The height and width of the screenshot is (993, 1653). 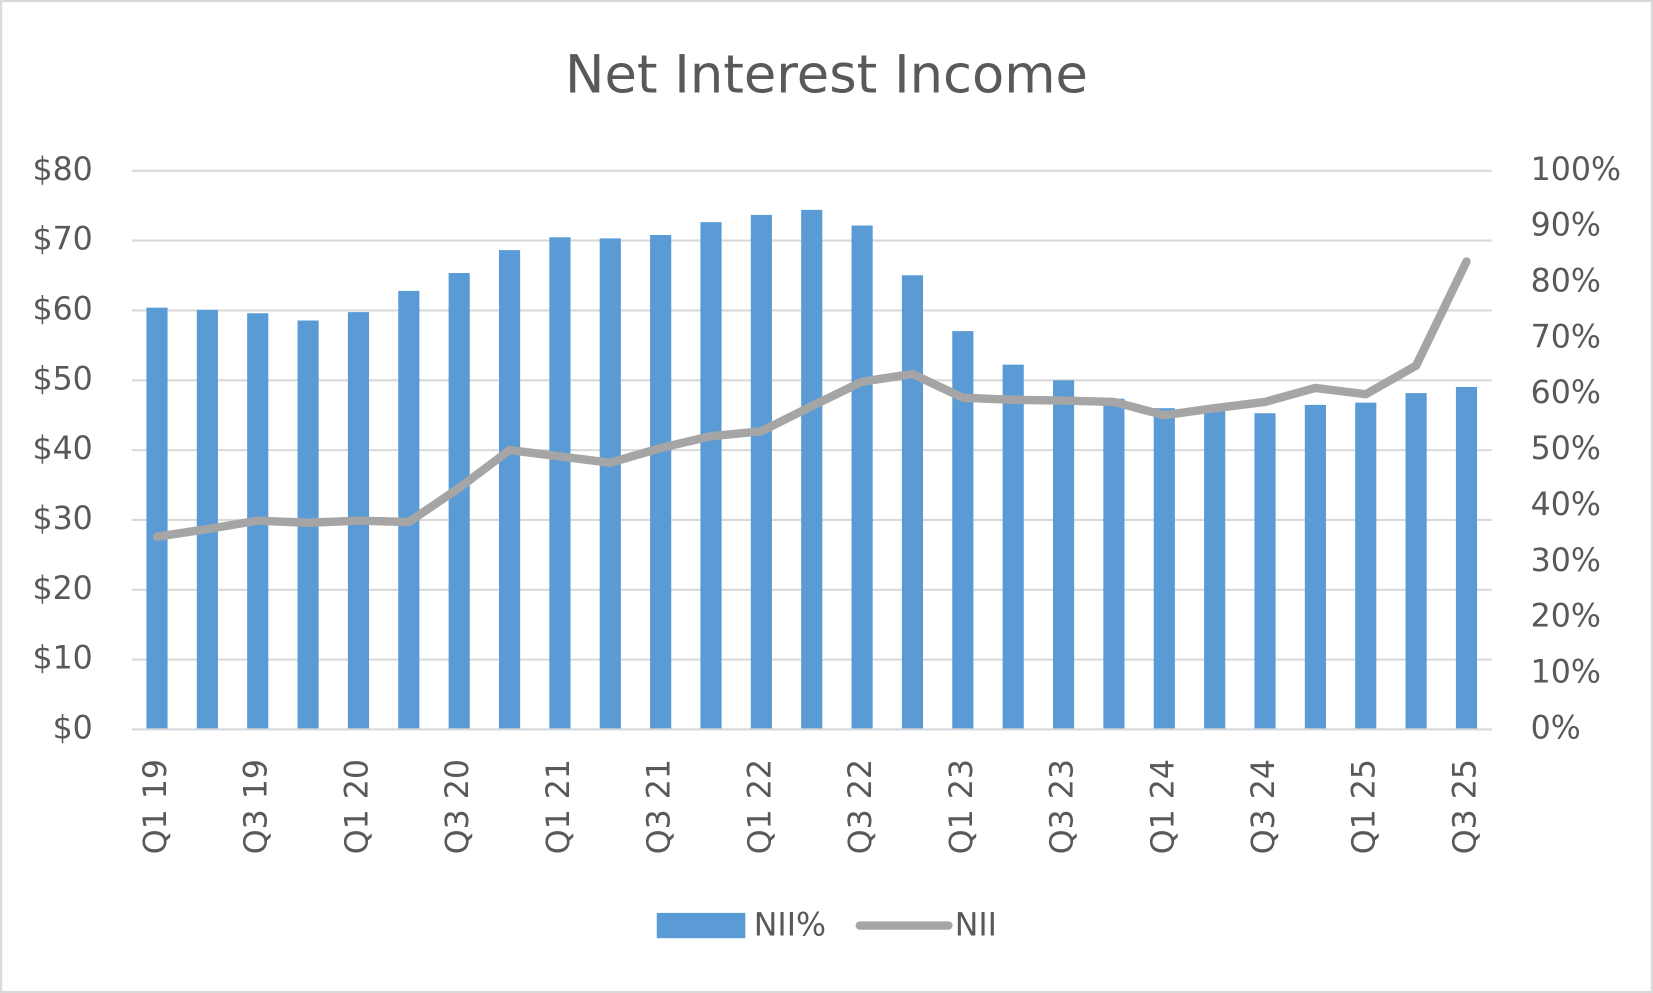 I want to click on y2-tick-label: 0%, so click(x=1556, y=728).